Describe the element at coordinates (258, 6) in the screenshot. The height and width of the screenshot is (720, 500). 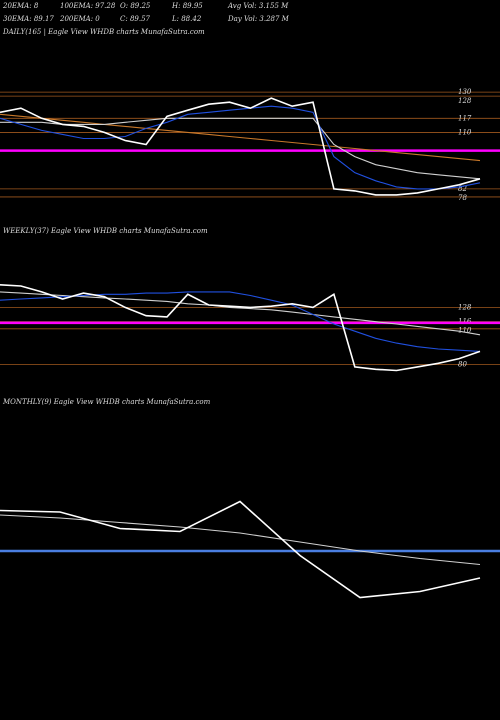
I see `header-stat: Avg Vol: 3.155 M` at that location.